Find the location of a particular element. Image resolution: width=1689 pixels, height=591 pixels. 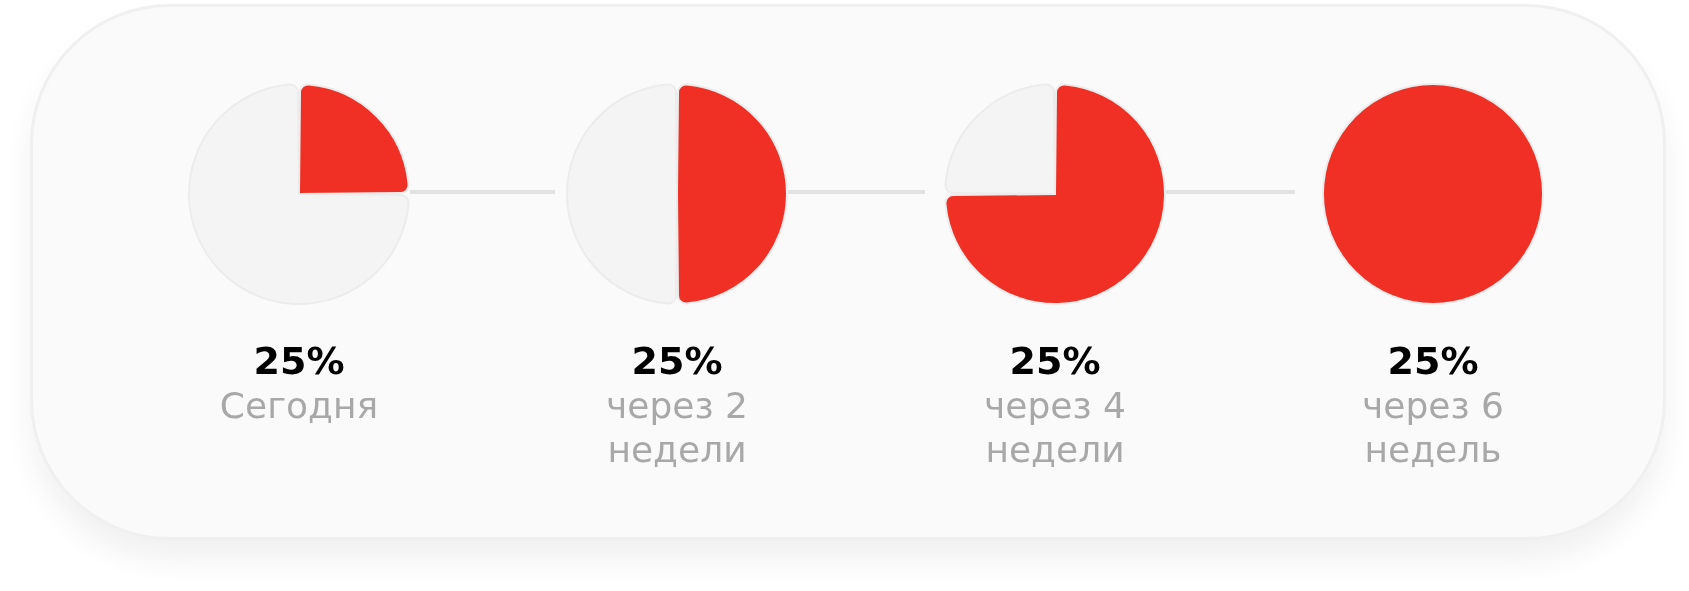

text: через 2 недели is located at coordinates (677, 427).